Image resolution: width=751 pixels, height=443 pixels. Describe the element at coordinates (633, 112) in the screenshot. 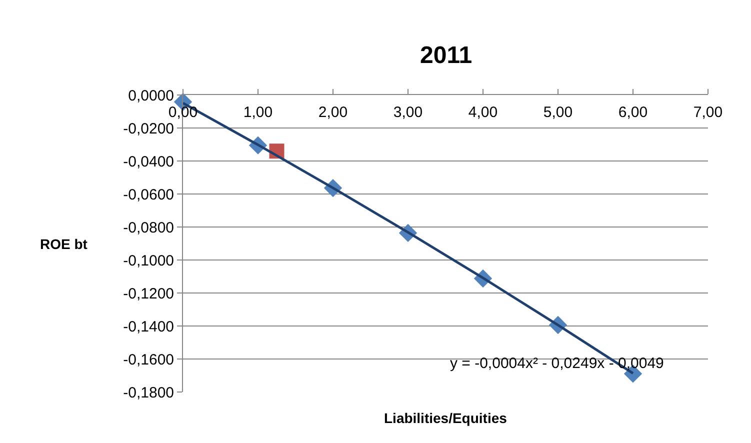

I see `x-tick-label: 6,00` at that location.